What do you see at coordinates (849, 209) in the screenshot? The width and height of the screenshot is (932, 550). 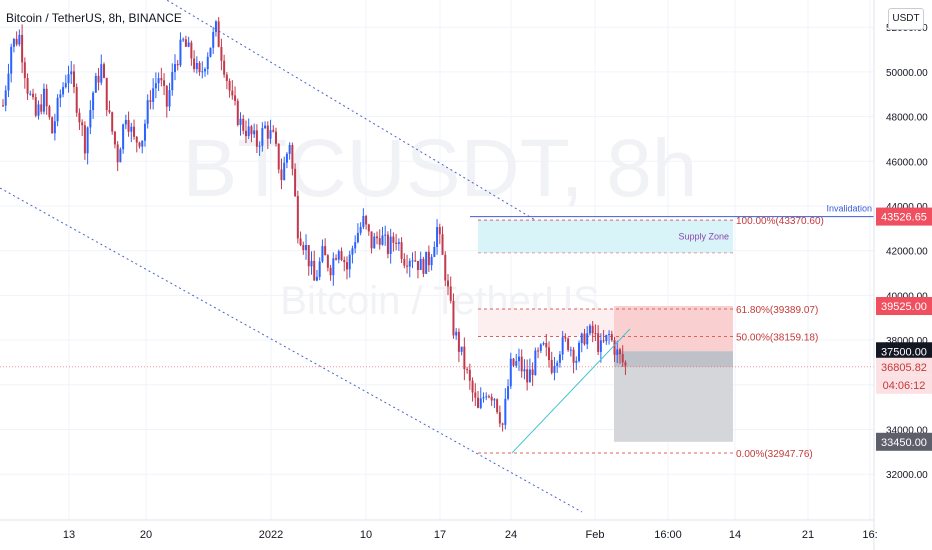 I see `invalidation-label: Invalidation` at bounding box center [849, 209].